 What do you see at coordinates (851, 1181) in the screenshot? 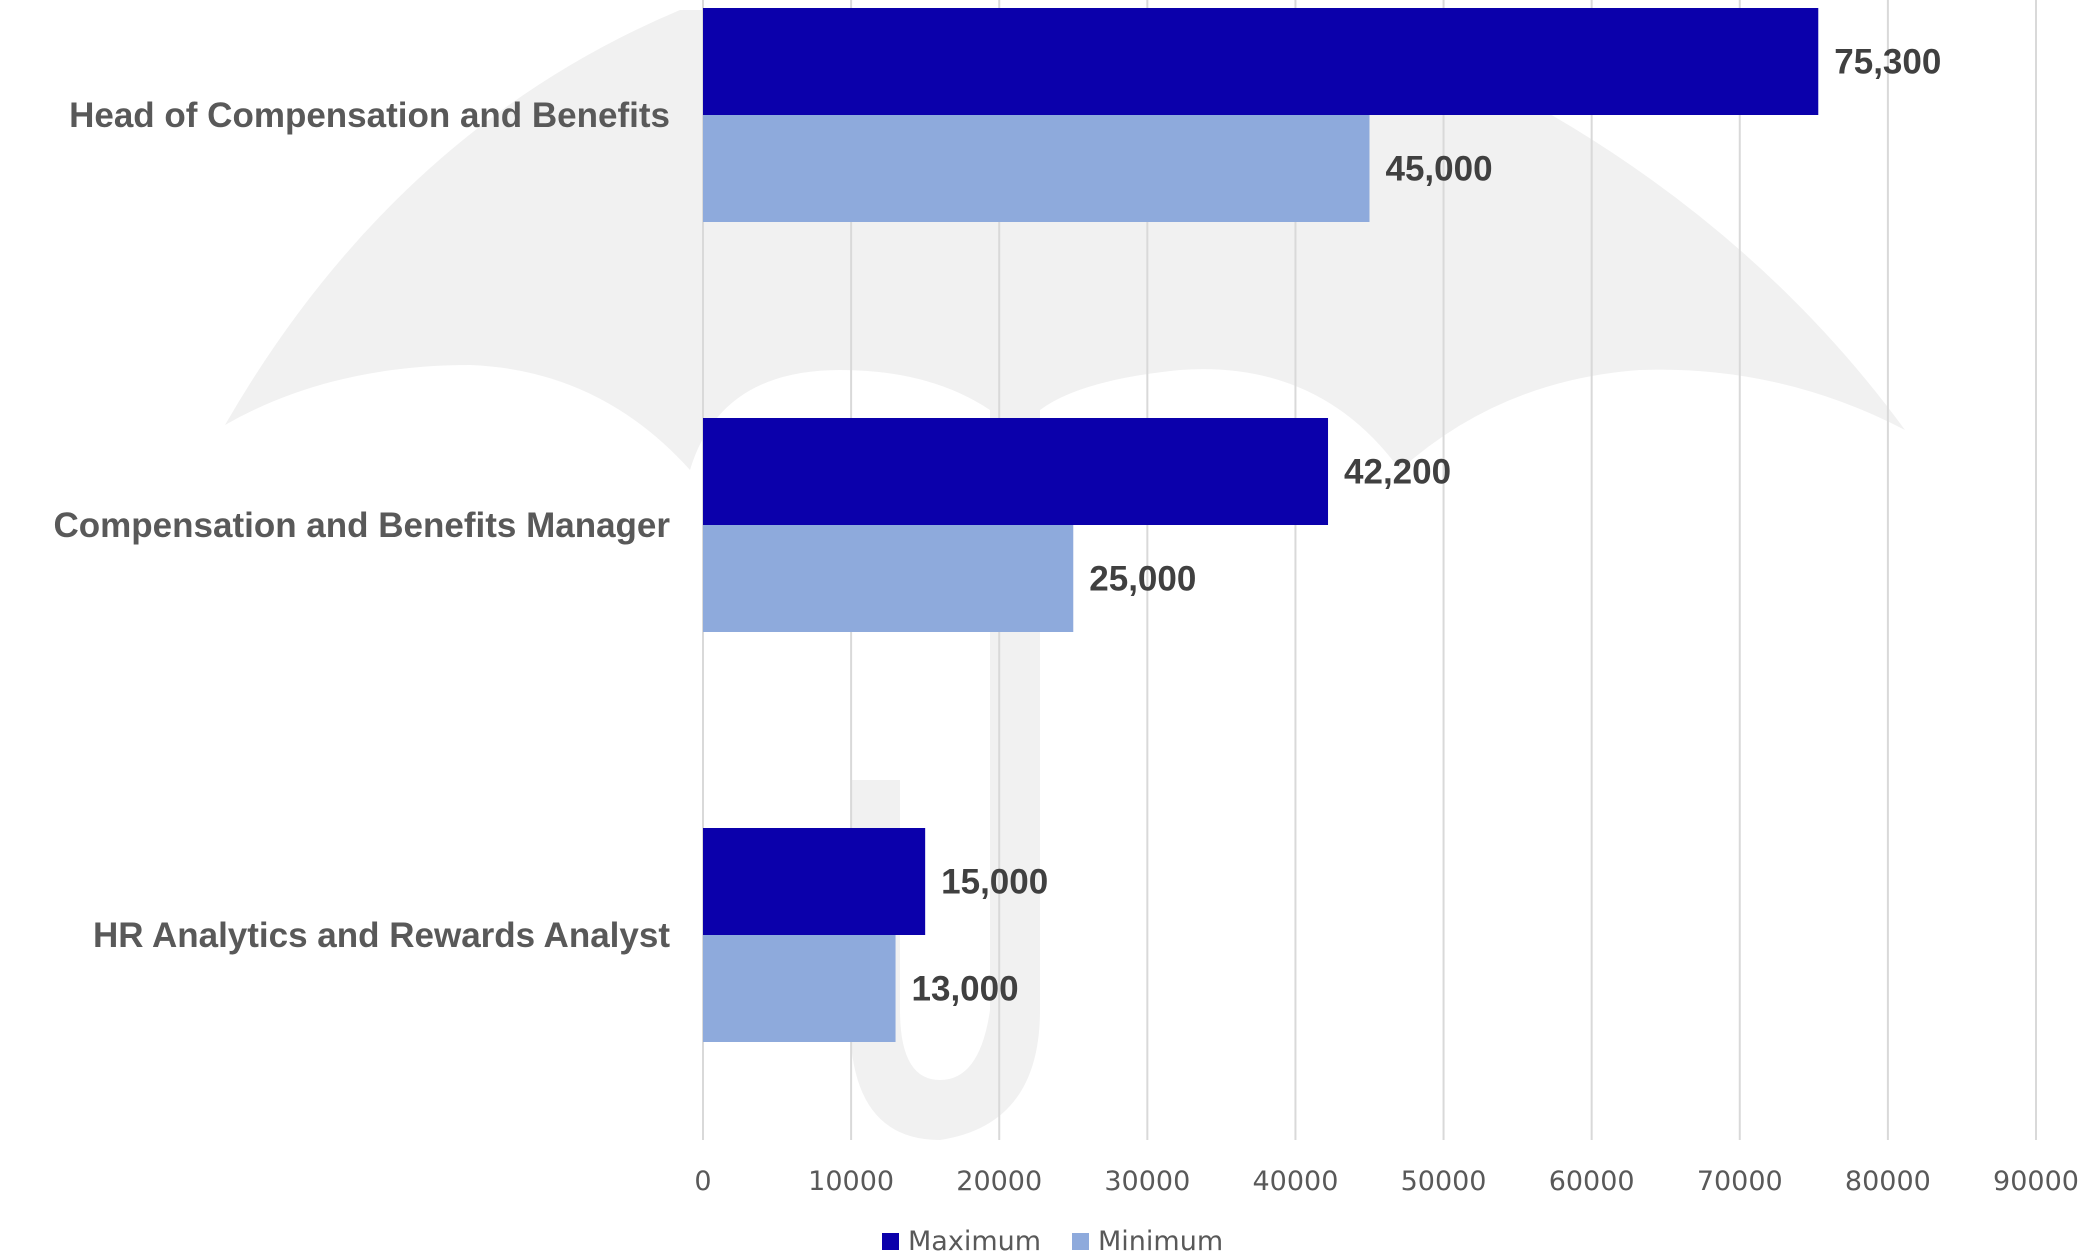
I see `x-tick-label-10000: 10000` at bounding box center [851, 1181].